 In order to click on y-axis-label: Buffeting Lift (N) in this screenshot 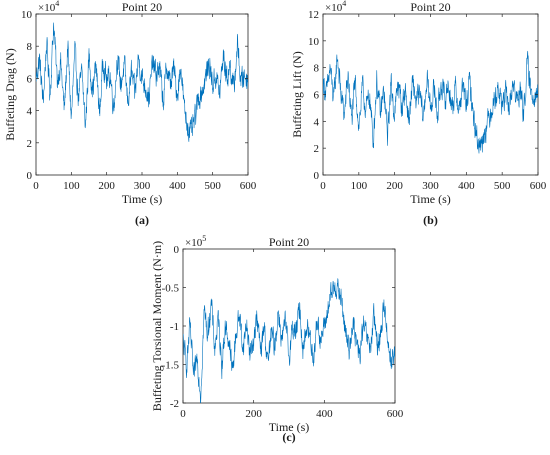, I will do `click(297, 94)`.